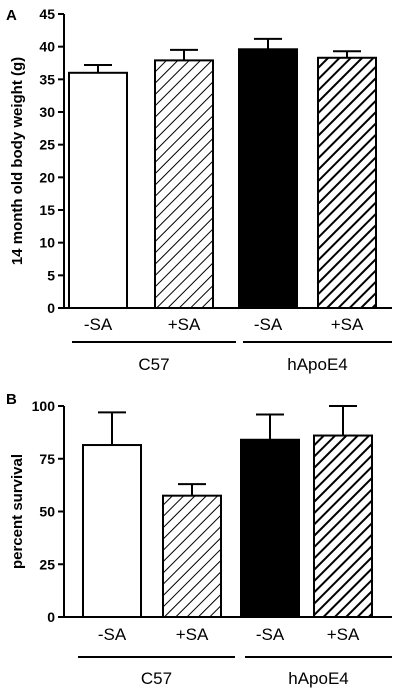  I want to click on y-tick-label: 35, so click(47, 79).